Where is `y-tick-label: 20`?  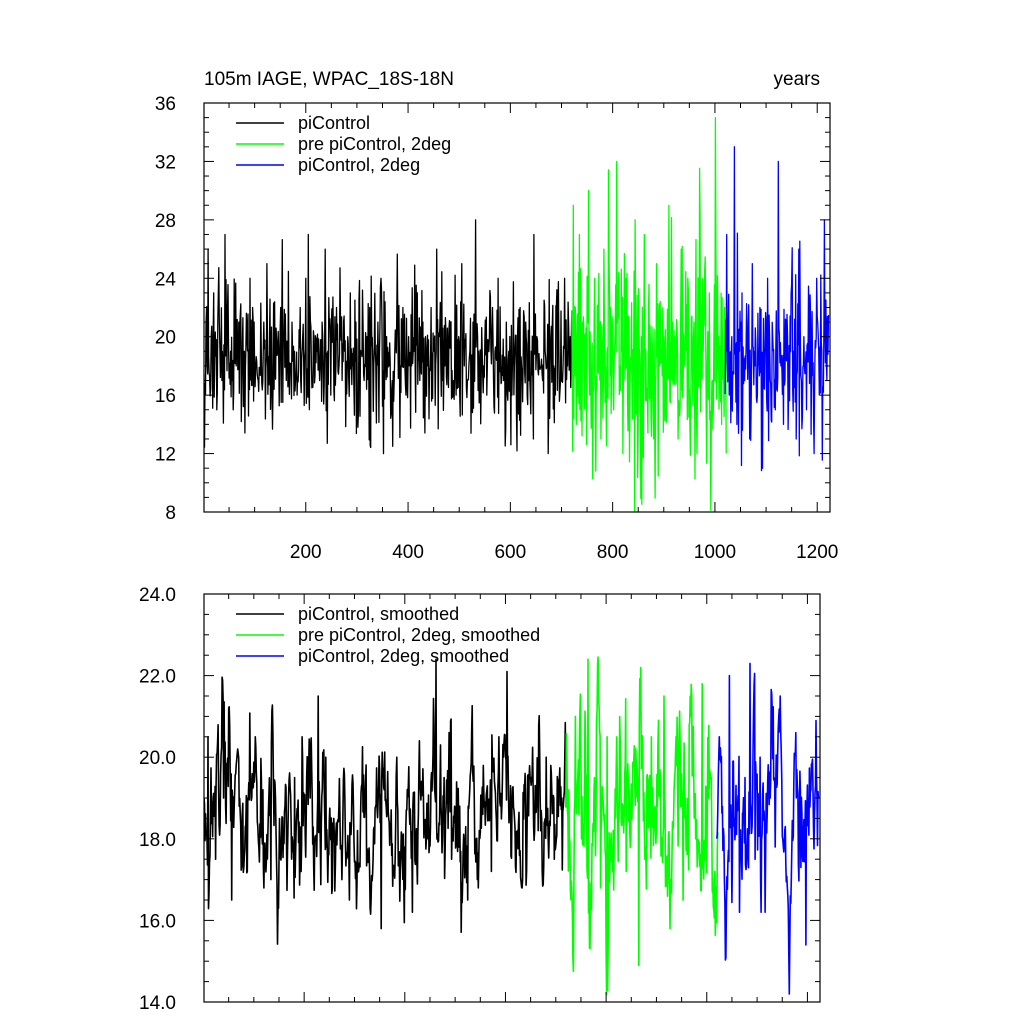 y-tick-label: 20 is located at coordinates (165, 338).